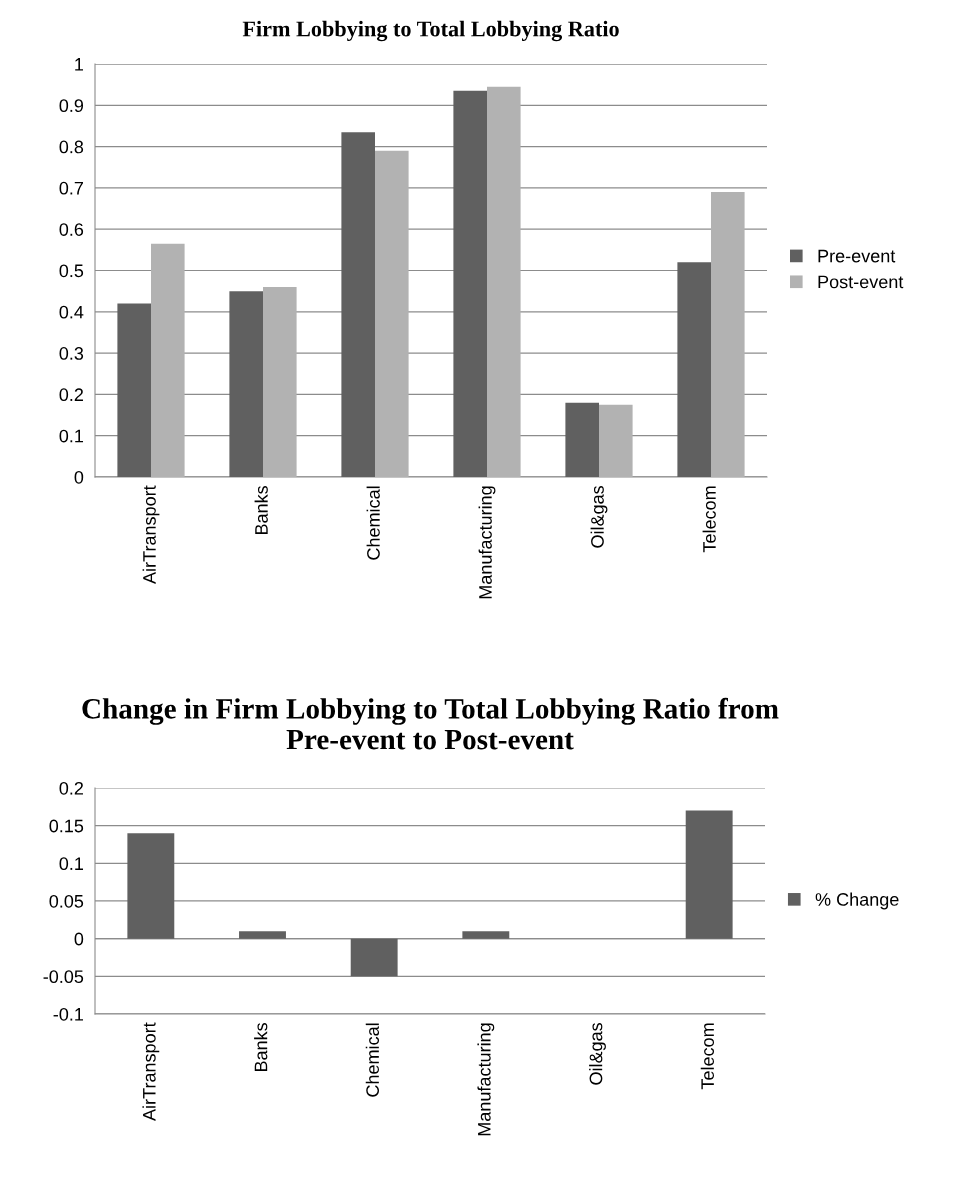  Describe the element at coordinates (63, 977) in the screenshot. I see `y-tick-label: -0.05` at that location.